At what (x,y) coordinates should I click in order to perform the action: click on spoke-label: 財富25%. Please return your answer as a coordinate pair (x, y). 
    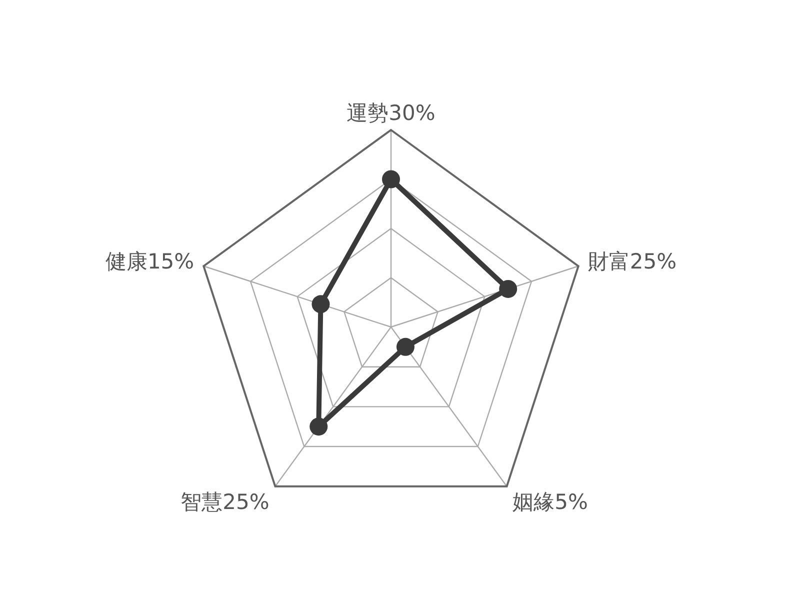
    Looking at the image, I should click on (632, 262).